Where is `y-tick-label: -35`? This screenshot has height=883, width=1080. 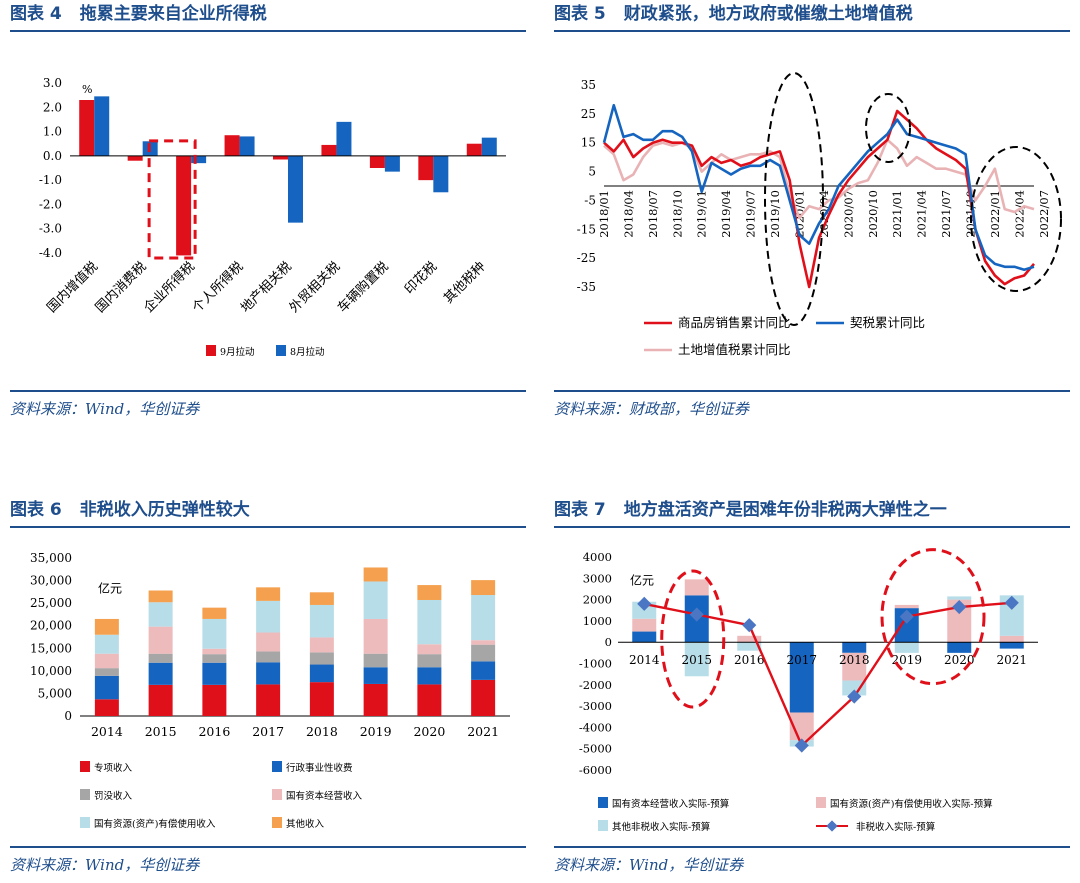 y-tick-label: -35 is located at coordinates (586, 287).